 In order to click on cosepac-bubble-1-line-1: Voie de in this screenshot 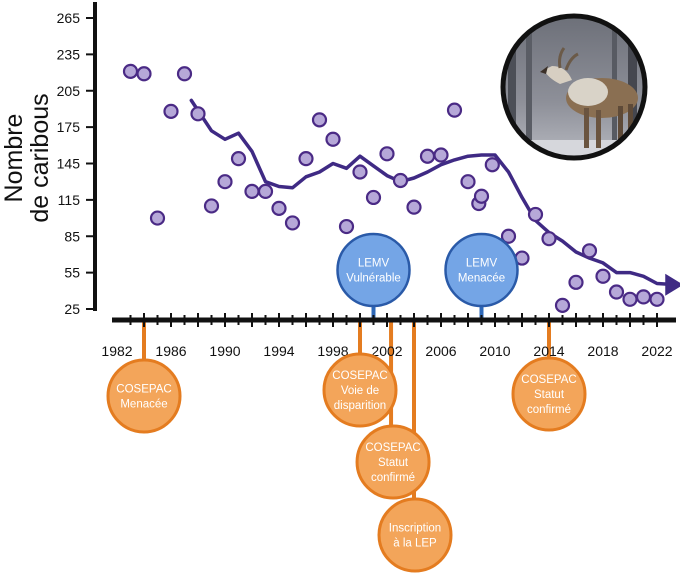, I will do `click(360, 391)`.